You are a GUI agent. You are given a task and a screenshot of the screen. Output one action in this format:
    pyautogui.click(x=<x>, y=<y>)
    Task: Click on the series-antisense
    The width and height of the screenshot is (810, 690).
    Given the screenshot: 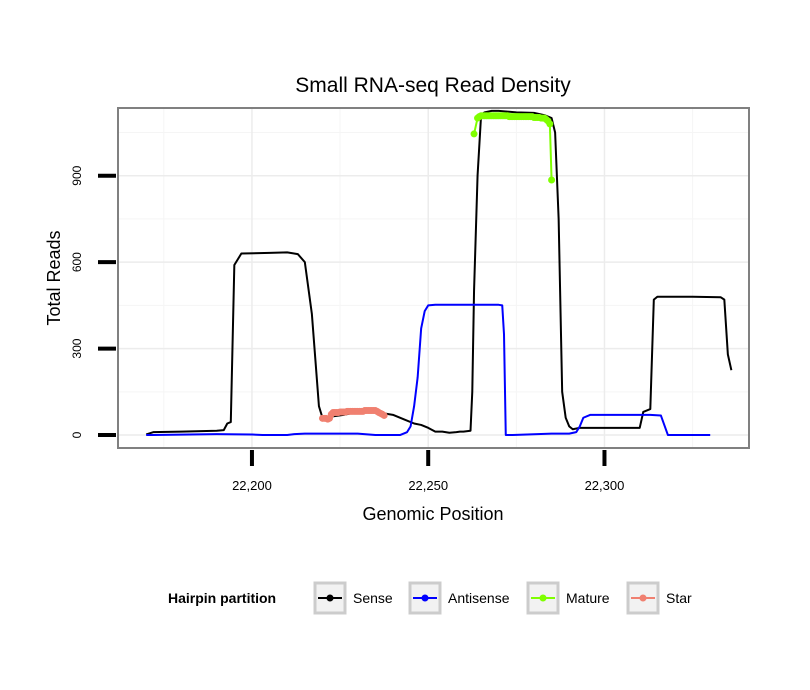 What is the action you would take?
    pyautogui.click(x=428, y=370)
    